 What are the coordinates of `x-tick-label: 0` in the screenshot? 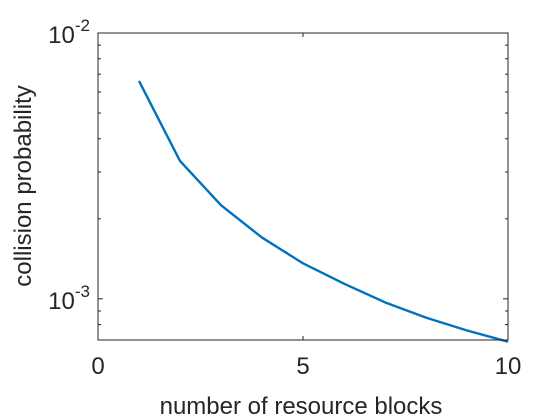 It's located at (97, 366).